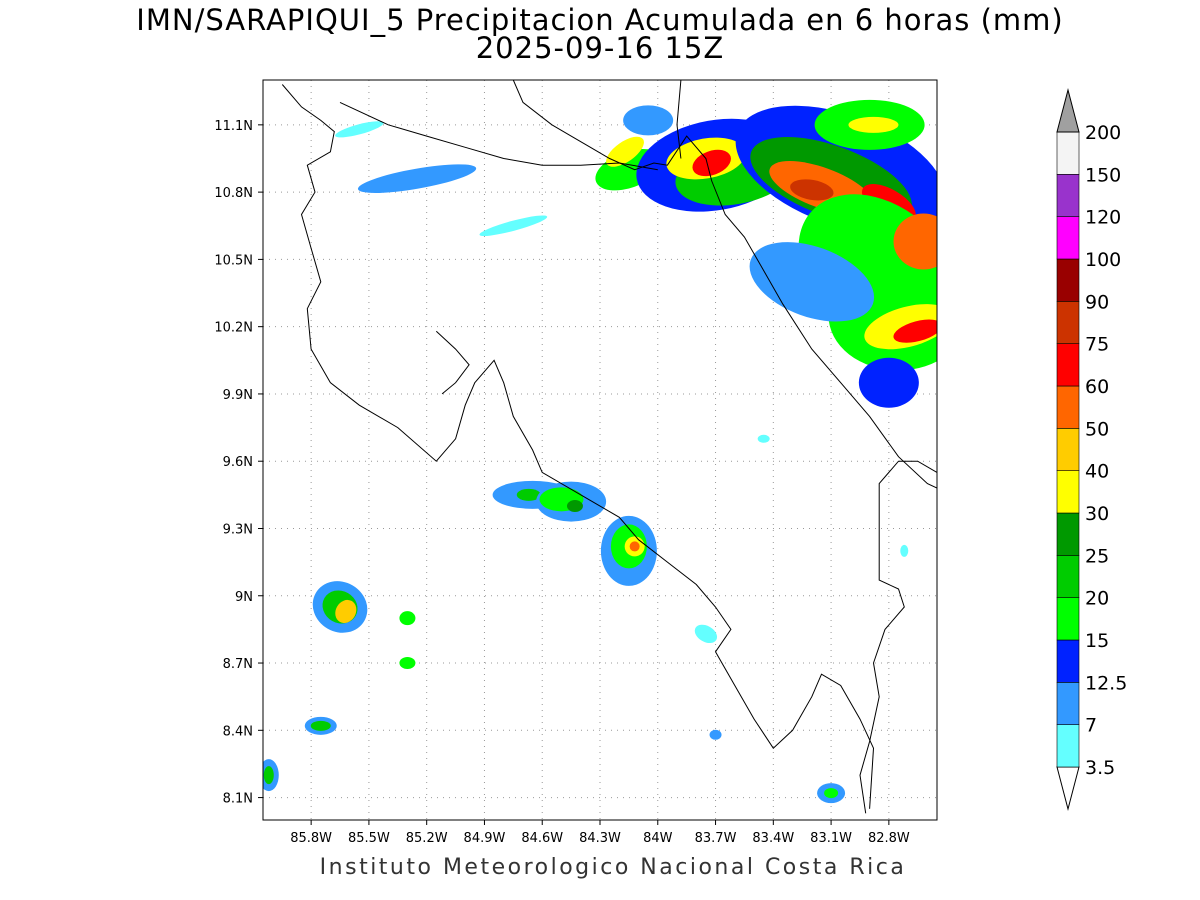 The image size is (1200, 900). What do you see at coordinates (238, 395) in the screenshot?
I see `lat-tick-label: 9.9N` at bounding box center [238, 395].